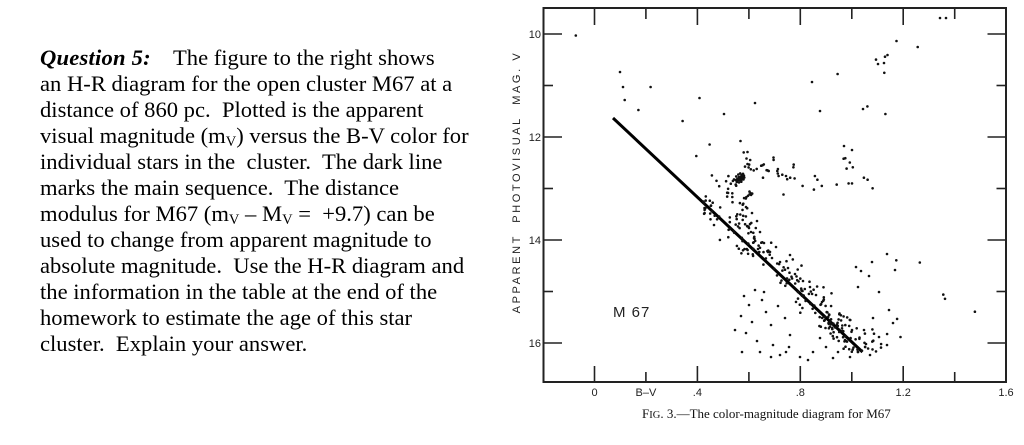 The image size is (1024, 445). I want to click on svg-text: 12, so click(535, 138).